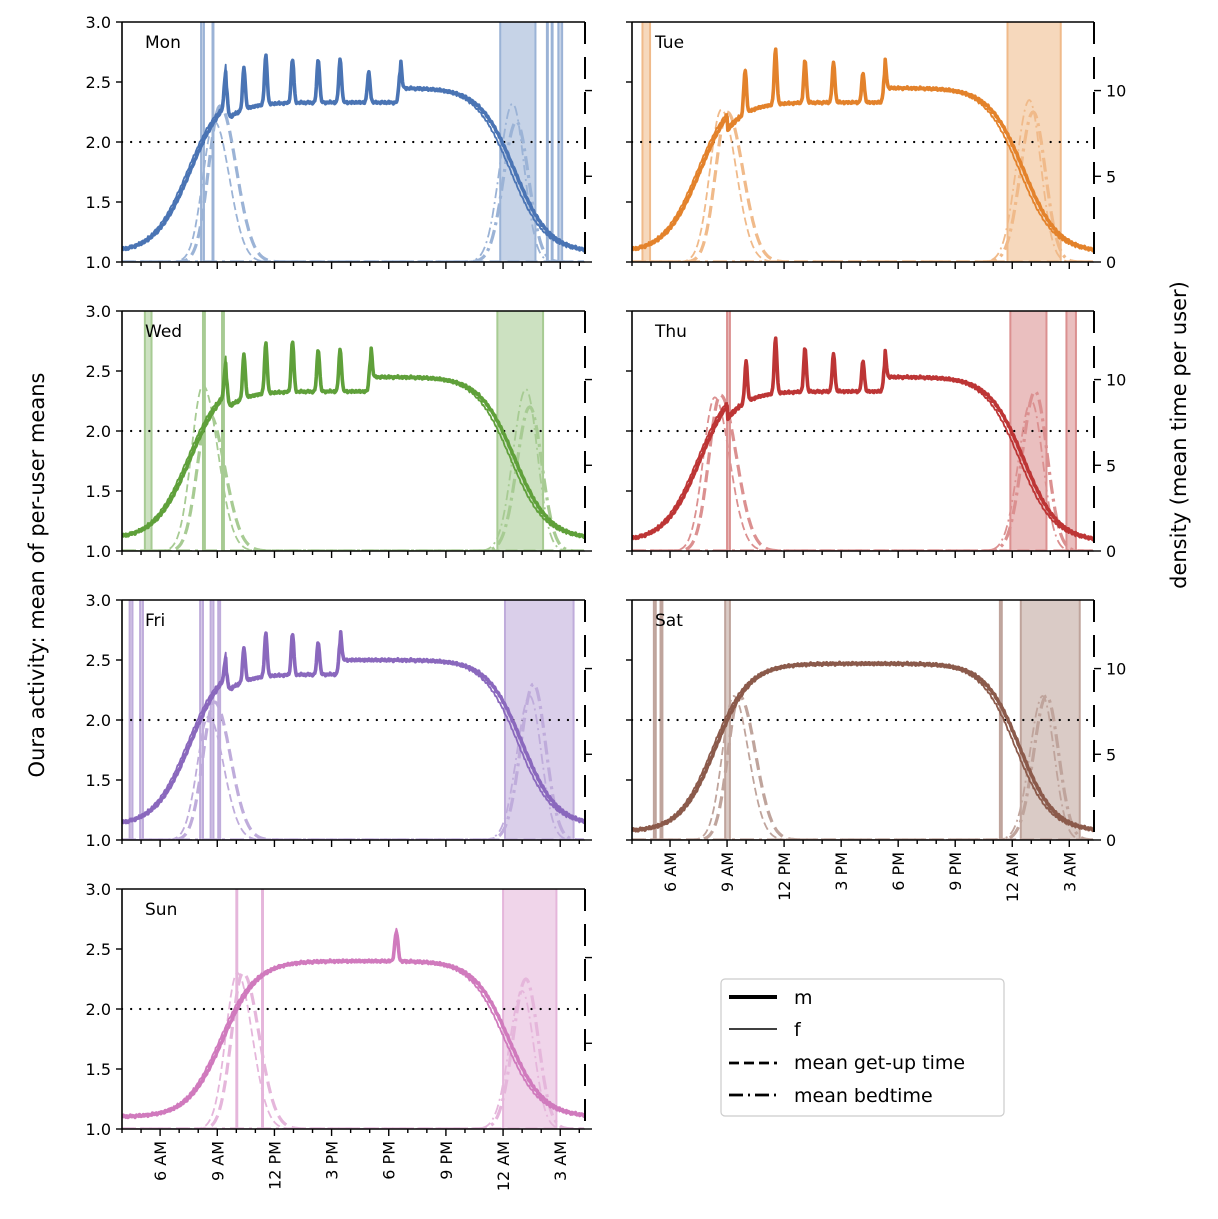 Image resolution: width=1218 pixels, height=1219 pixels. What do you see at coordinates (863, 1096) in the screenshot?
I see `legend-label-bedtime: mean bedtime` at bounding box center [863, 1096].